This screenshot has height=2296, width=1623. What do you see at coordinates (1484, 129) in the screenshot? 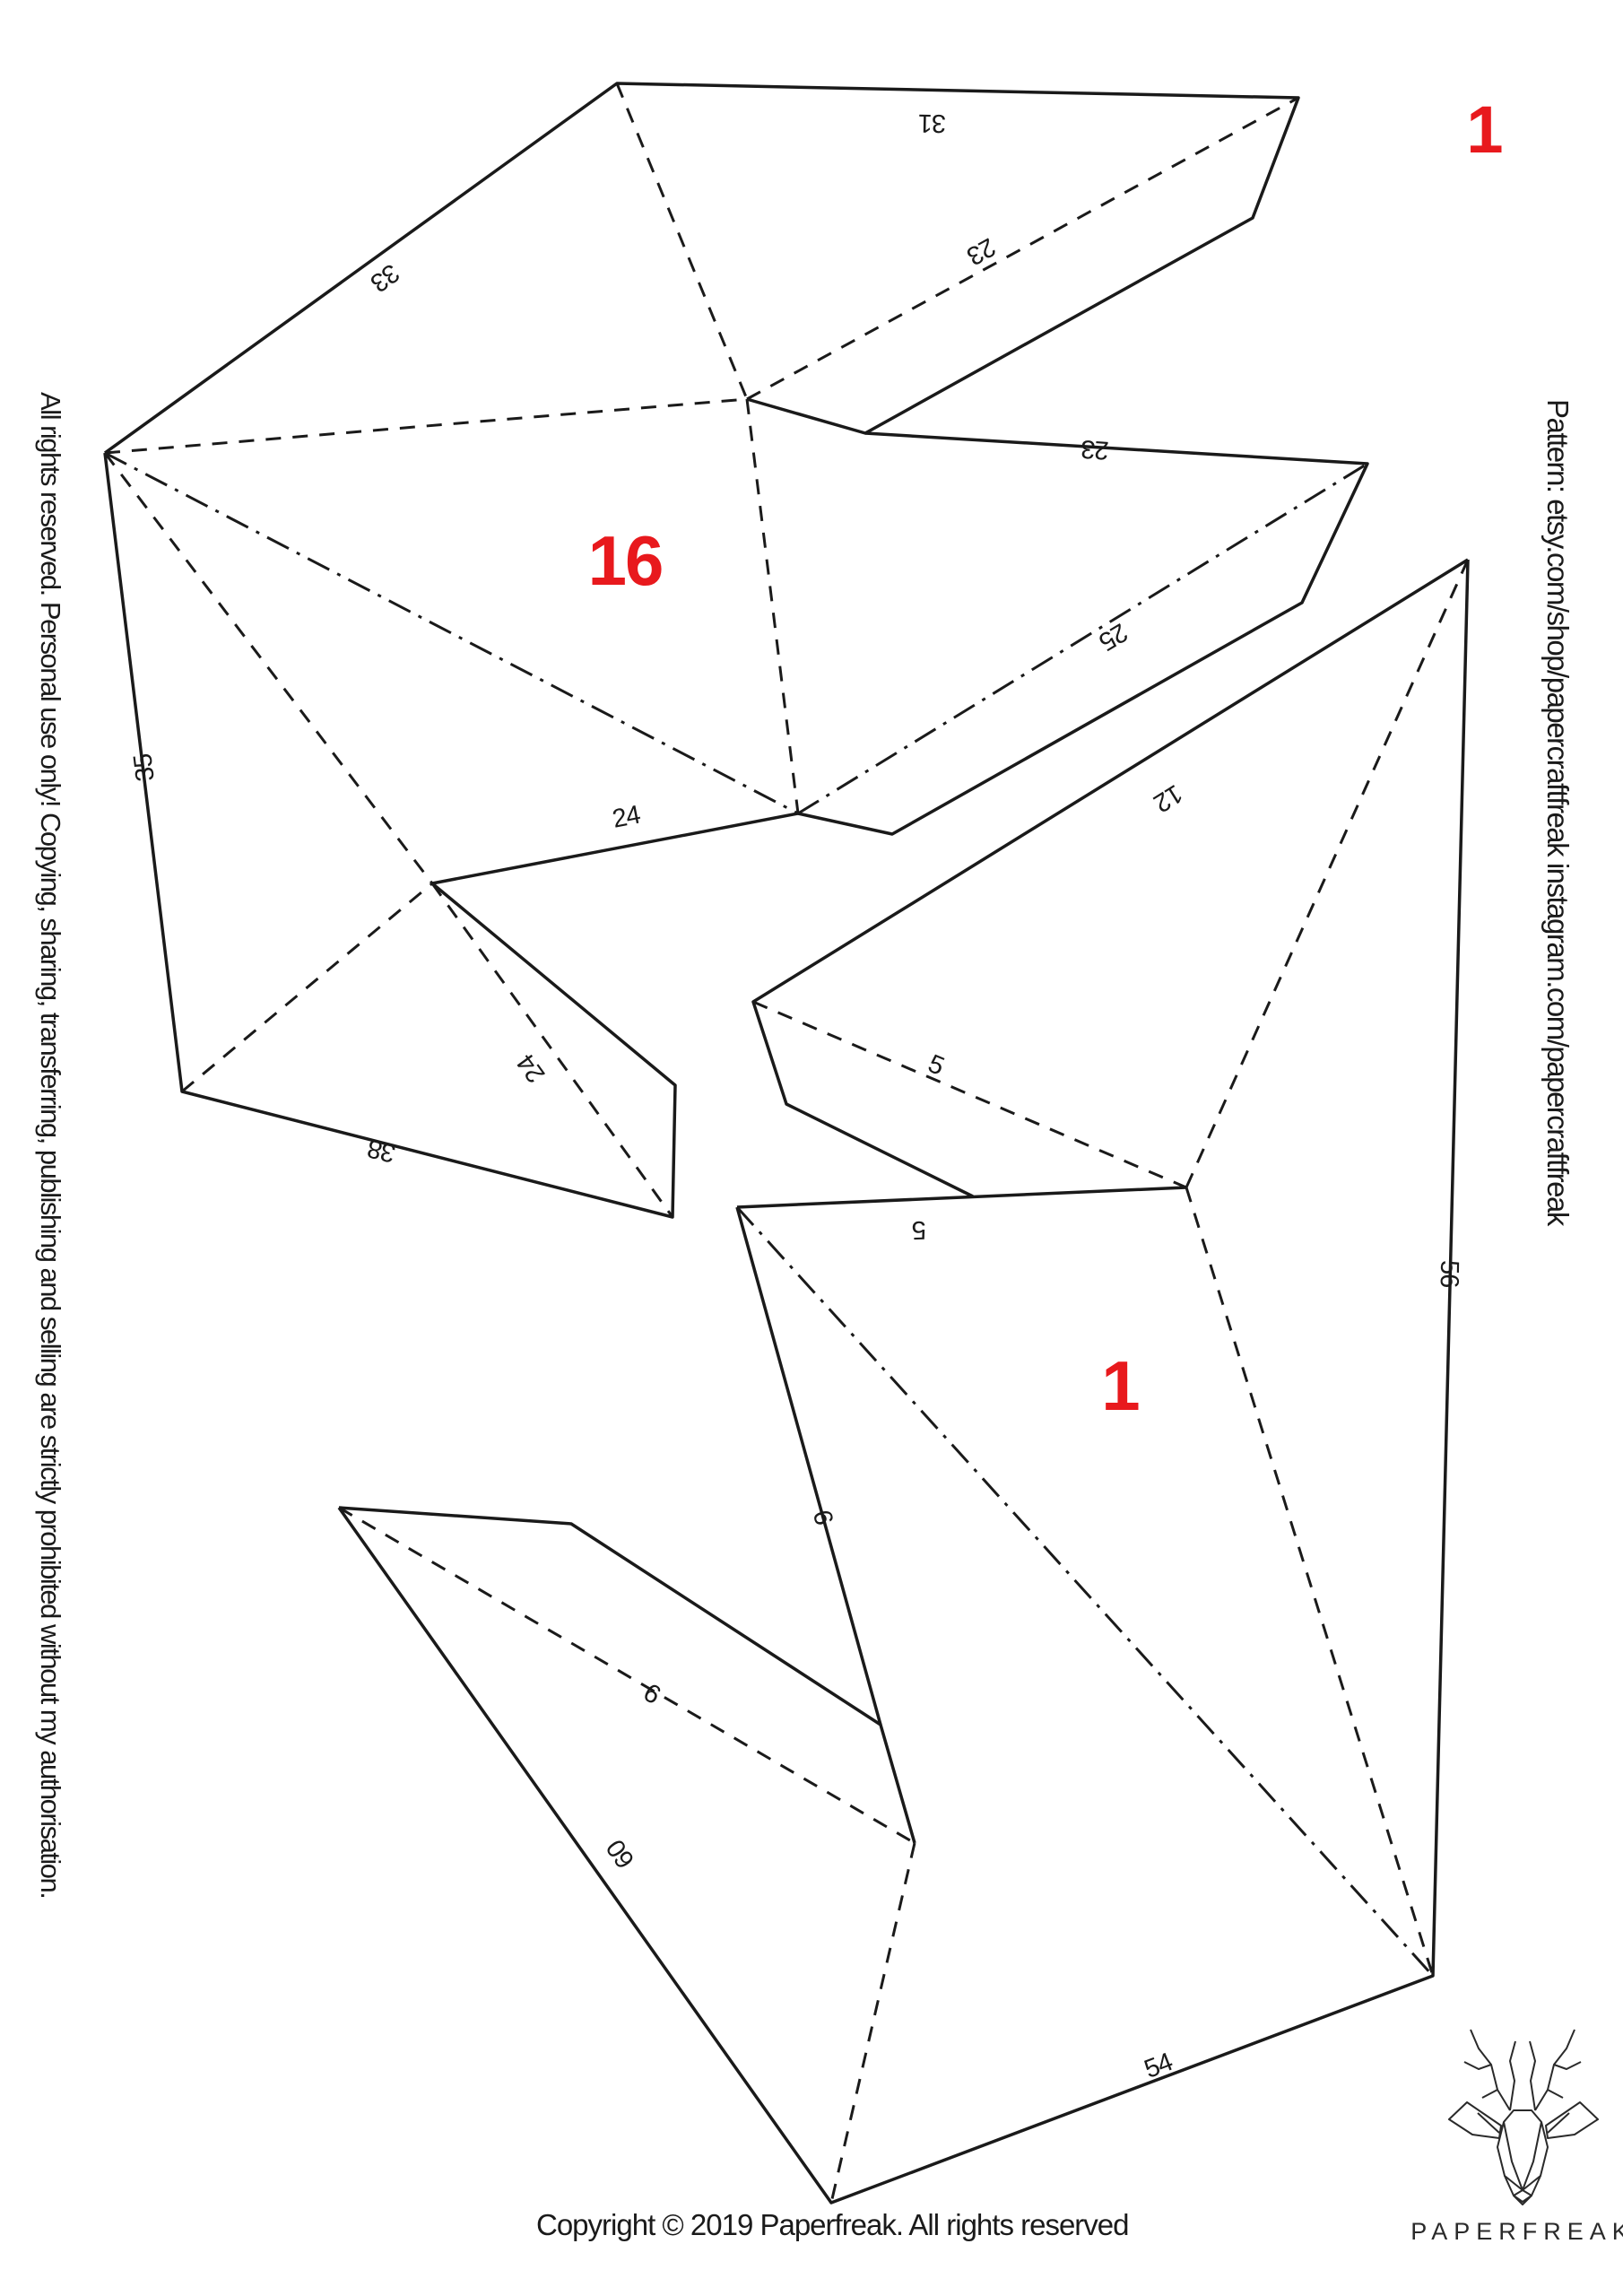
I see `page-number: 1` at bounding box center [1484, 129].